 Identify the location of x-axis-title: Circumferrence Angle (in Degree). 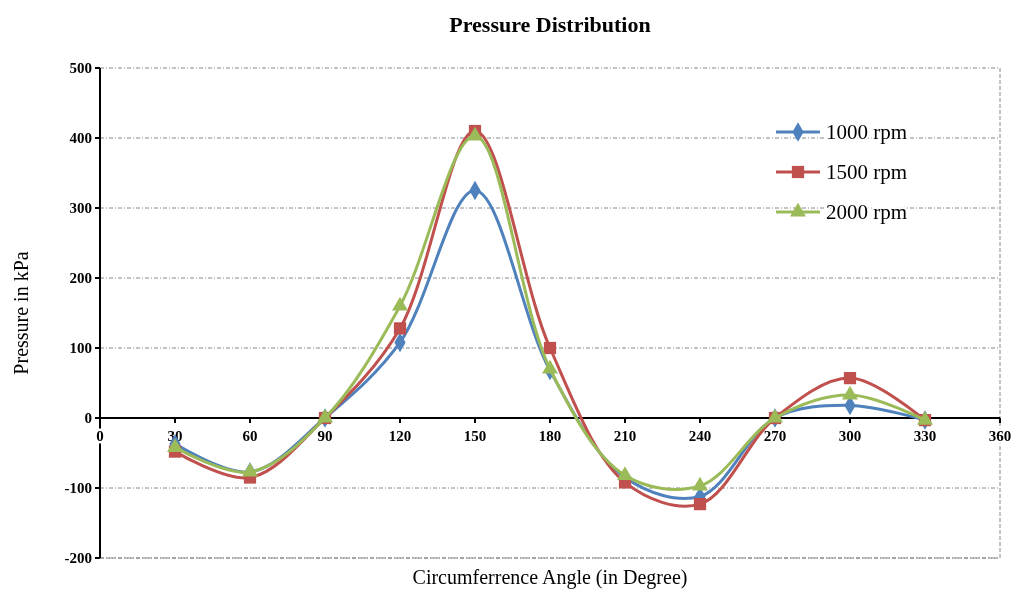
(550, 577).